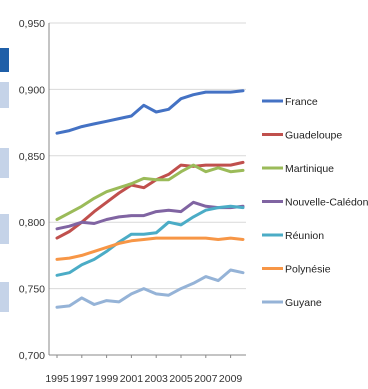 This screenshot has height=389, width=368. Describe the element at coordinates (107, 379) in the screenshot. I see `x-tick-label: 1999` at that location.